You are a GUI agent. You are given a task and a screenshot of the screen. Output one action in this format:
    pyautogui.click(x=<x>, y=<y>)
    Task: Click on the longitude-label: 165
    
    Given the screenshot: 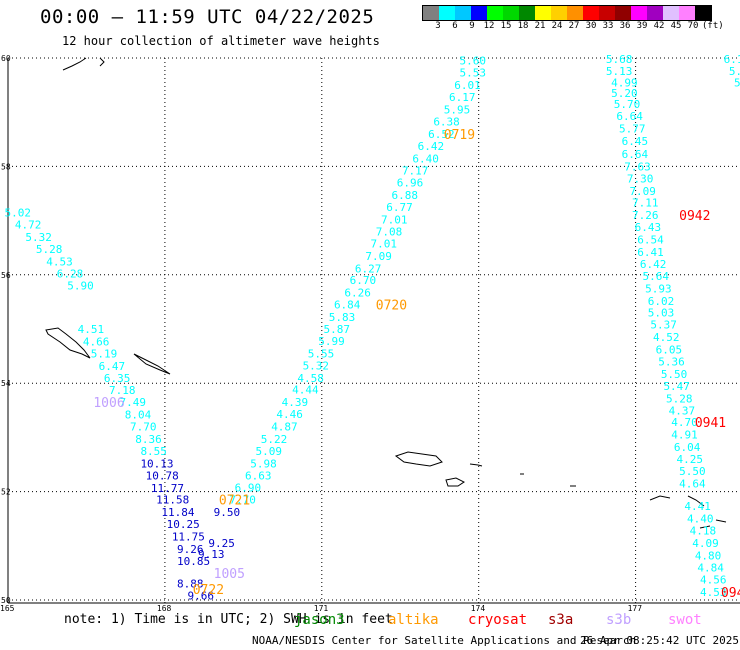 What is the action you would take?
    pyautogui.click(x=7, y=608)
    